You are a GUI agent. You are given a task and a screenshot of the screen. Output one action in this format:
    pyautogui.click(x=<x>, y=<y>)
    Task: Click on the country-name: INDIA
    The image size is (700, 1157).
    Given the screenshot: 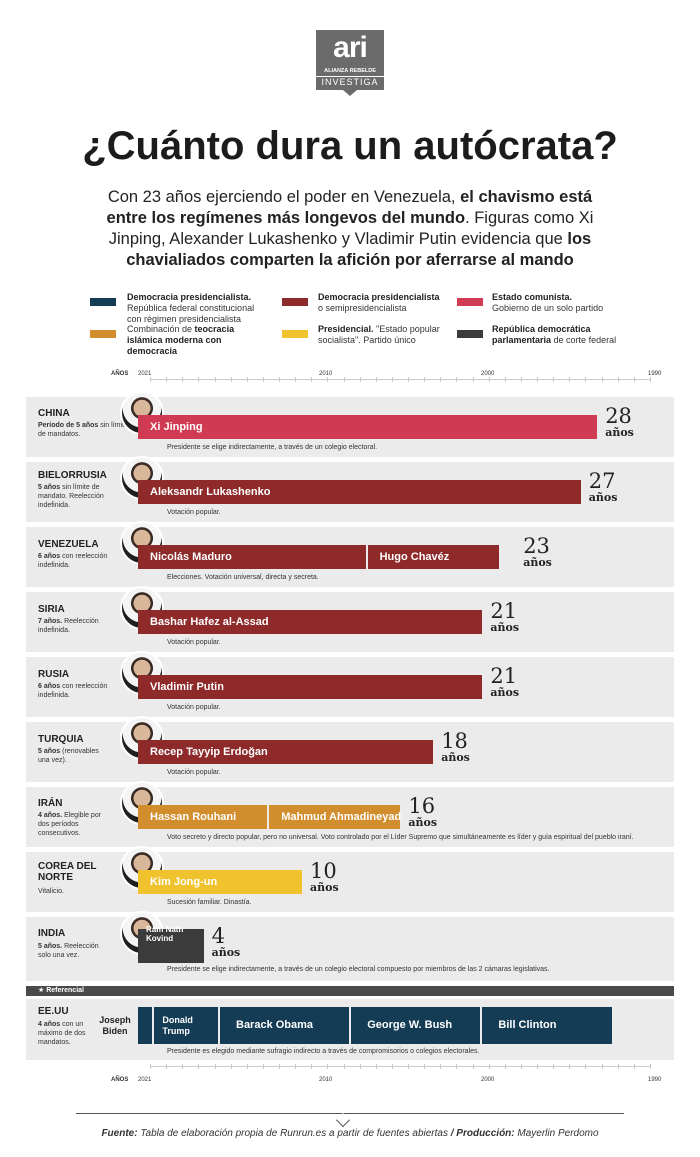 What is the action you would take?
    pyautogui.click(x=52, y=933)
    